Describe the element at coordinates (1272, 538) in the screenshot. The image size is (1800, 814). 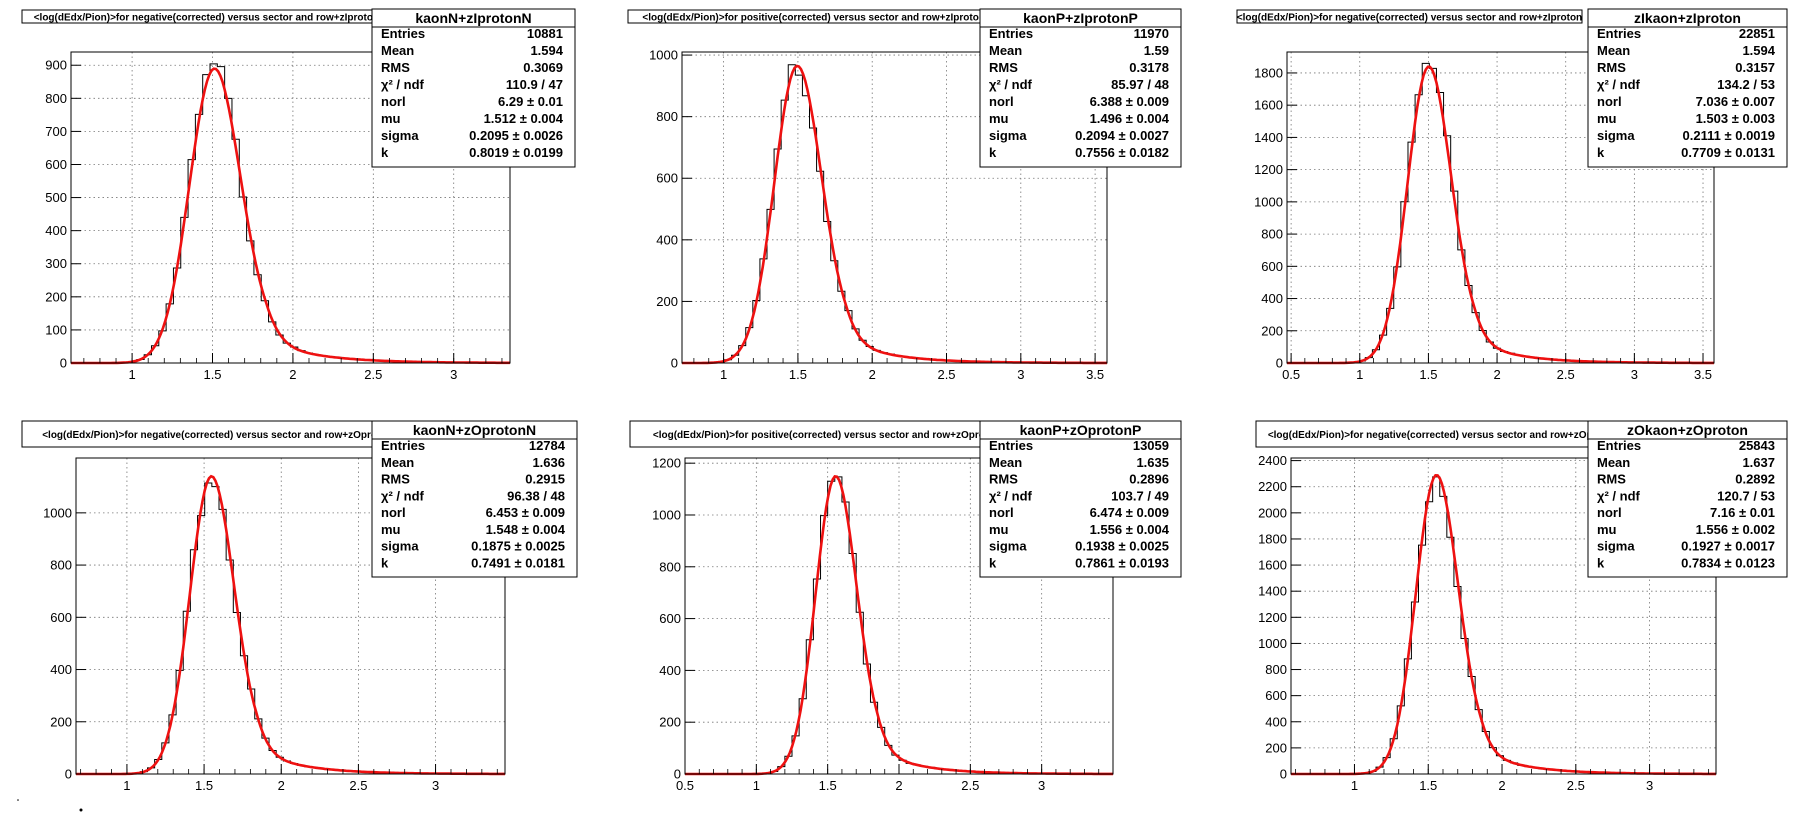
I see `y-tick-label: 1800` at that location.